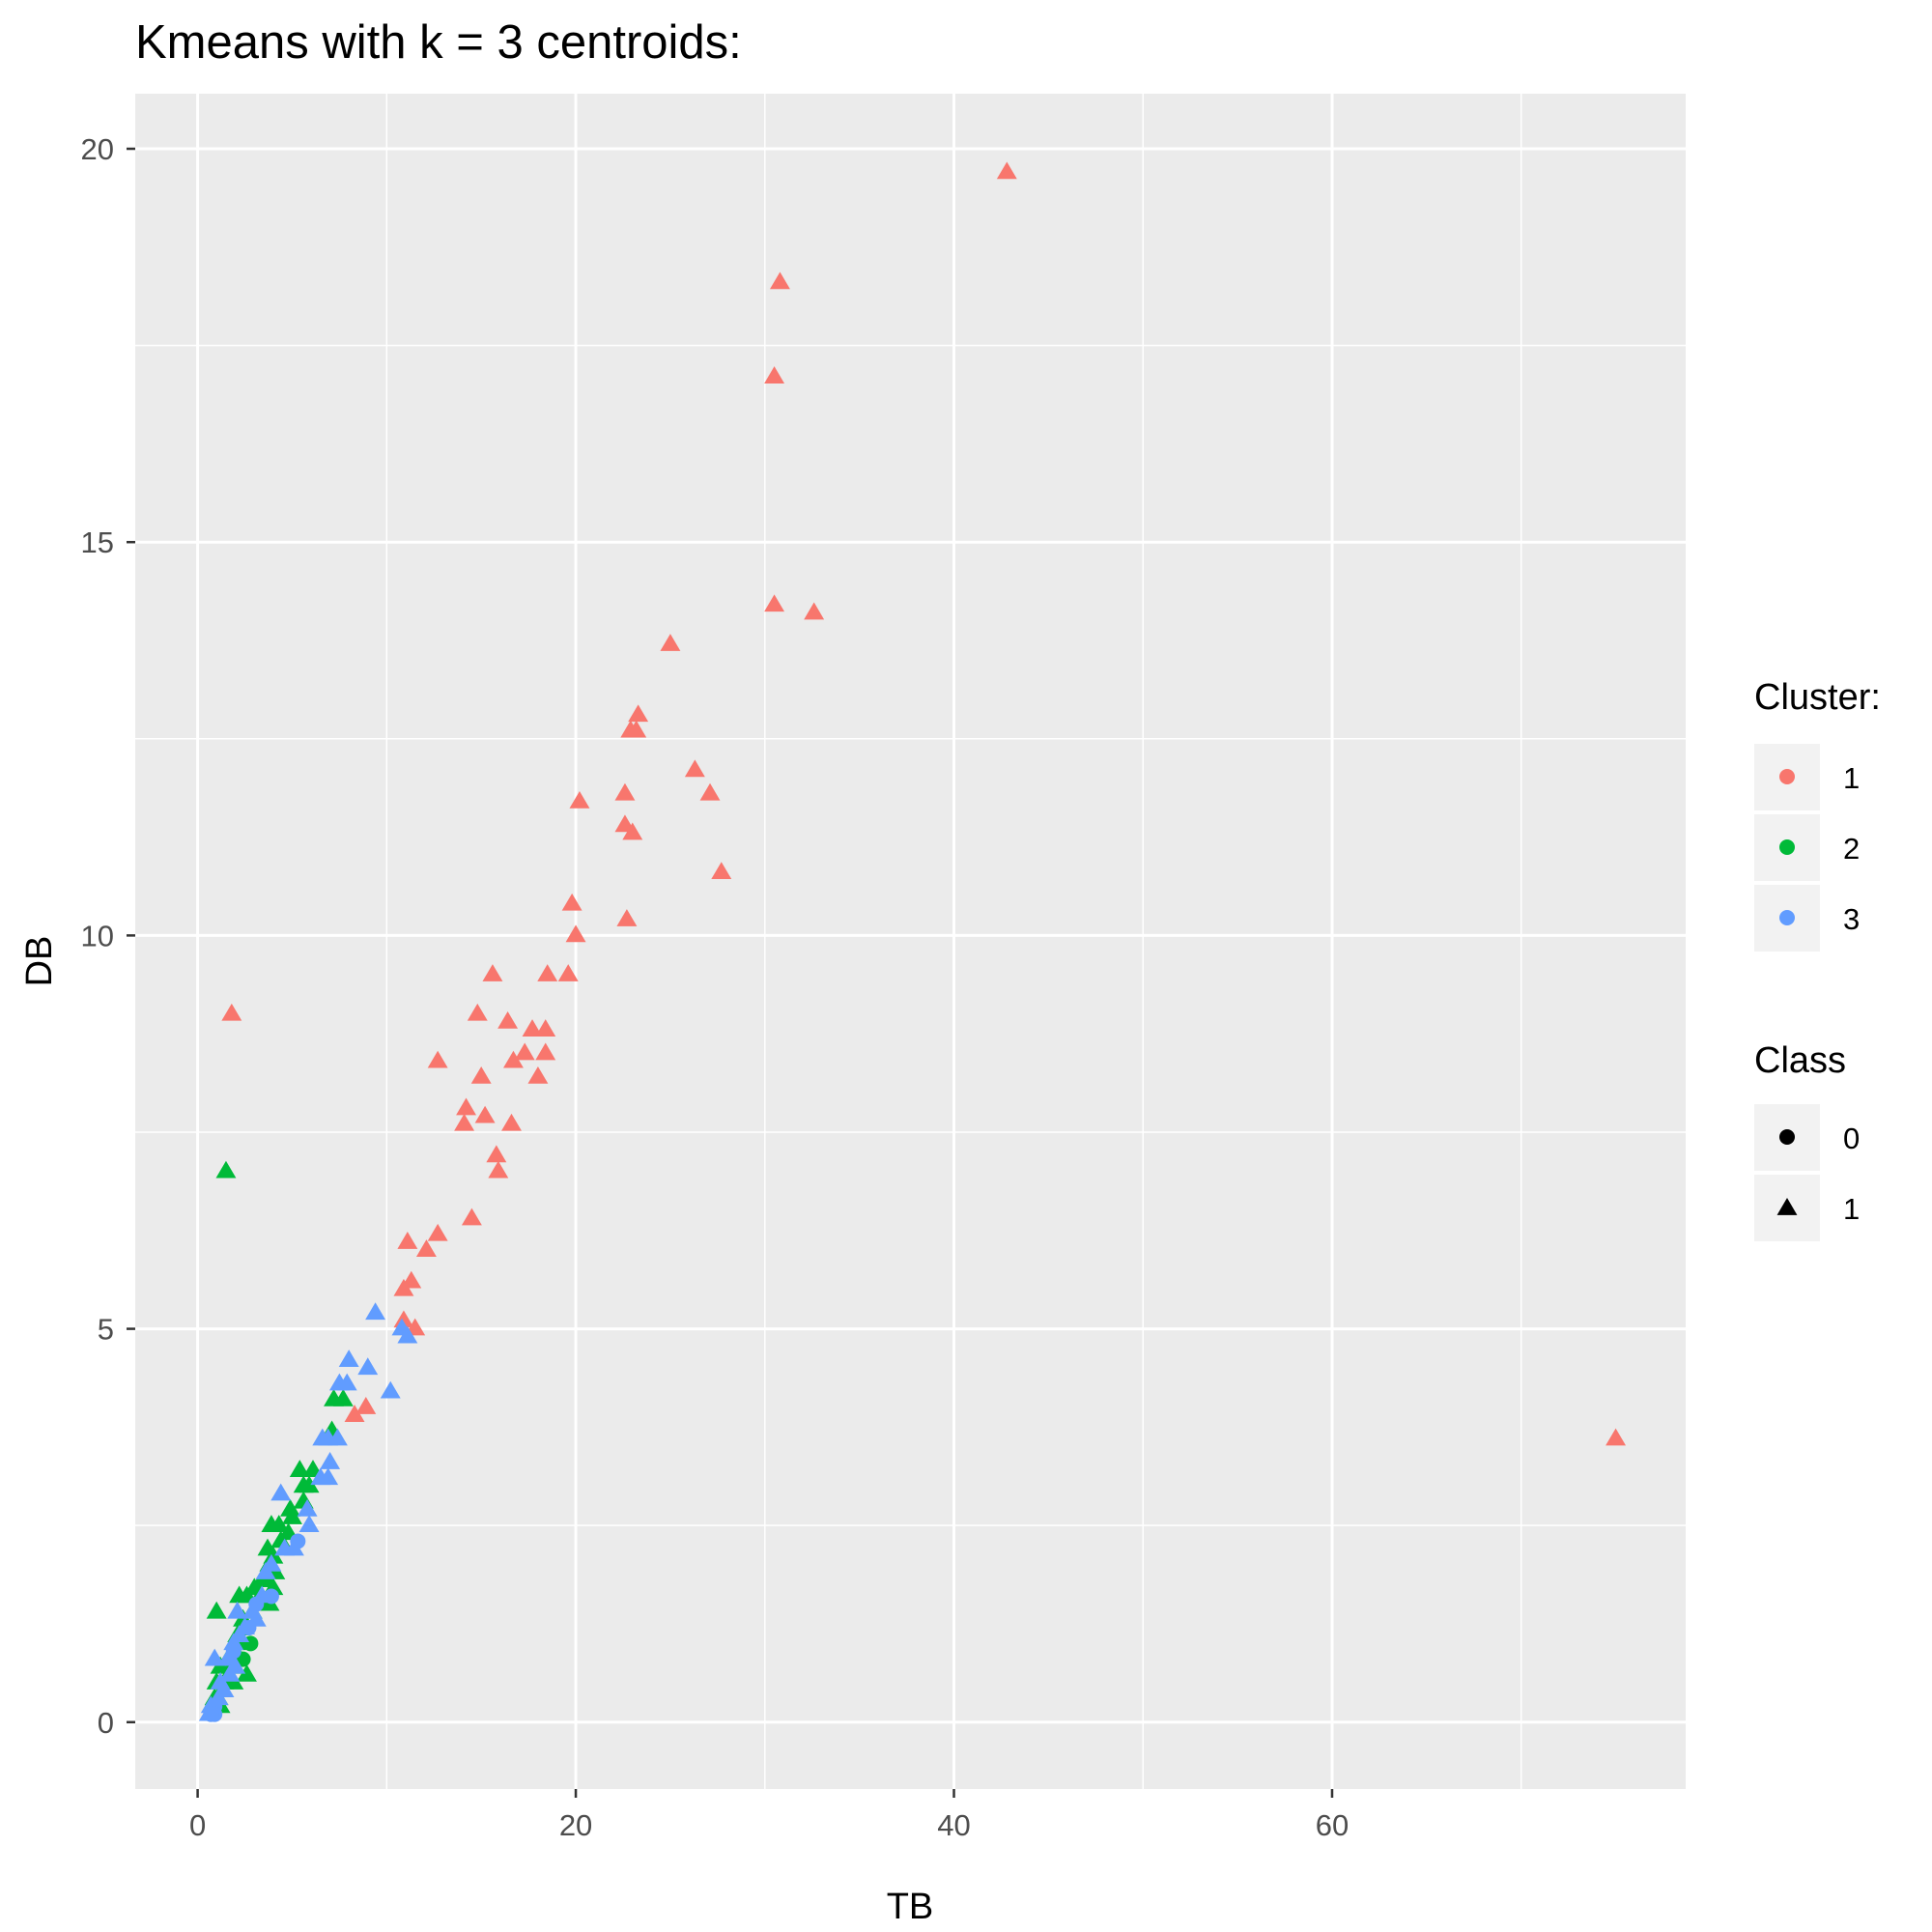 This screenshot has width=1932, height=1932. I want to click on x-axis: 0 20 40 60, so click(769, 1815).